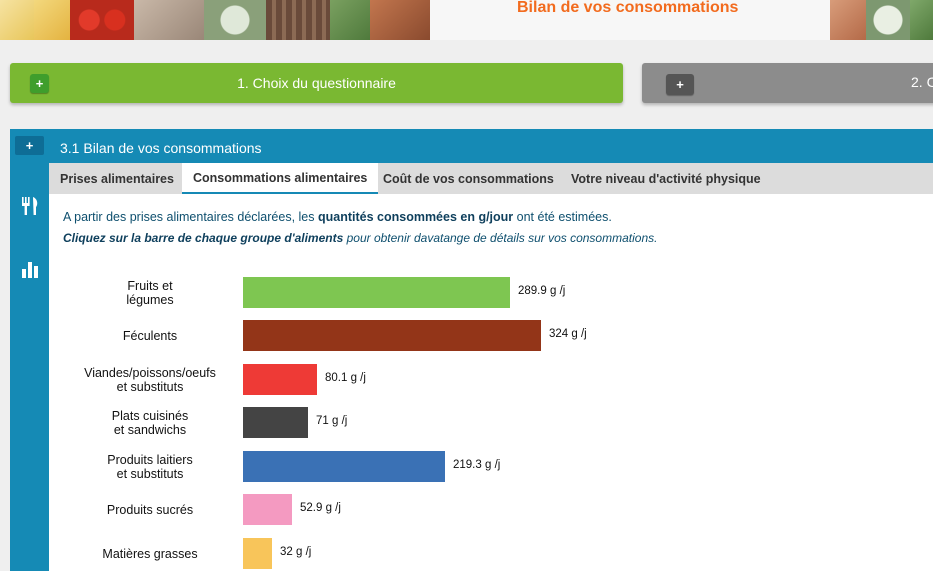 The width and height of the screenshot is (933, 571). I want to click on panel-header: 3.1 Bilan de vos consommations, so click(491, 146).